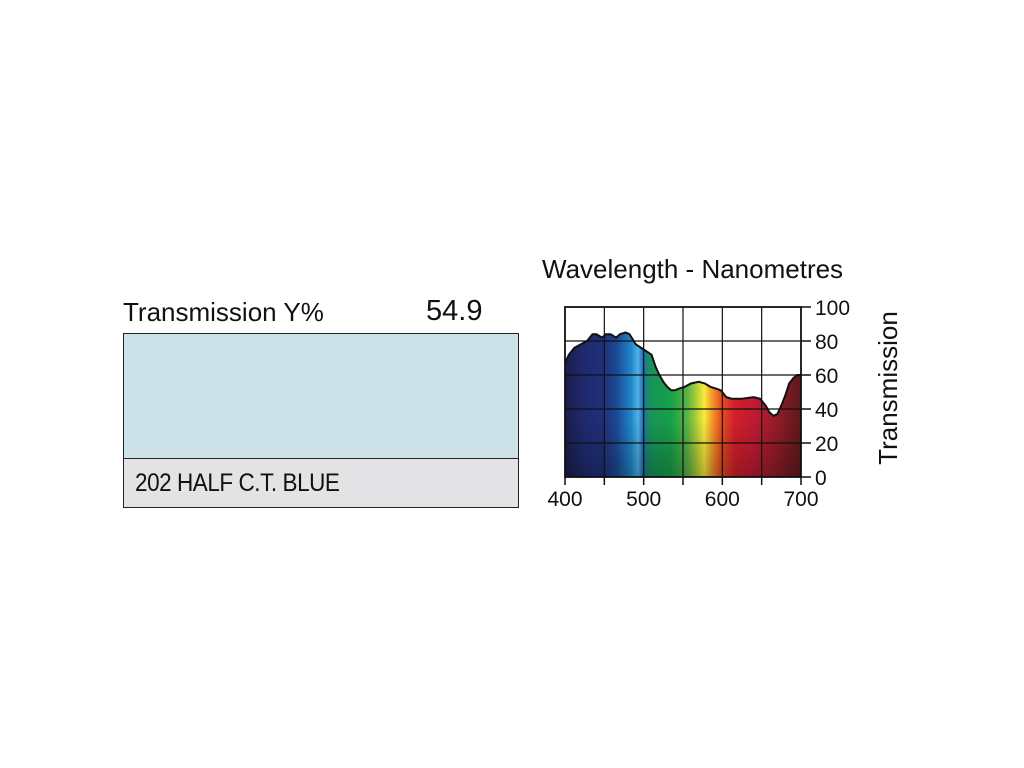  I want to click on filter-name-bar: 202 HALF C.T. BLUE, so click(321, 483).